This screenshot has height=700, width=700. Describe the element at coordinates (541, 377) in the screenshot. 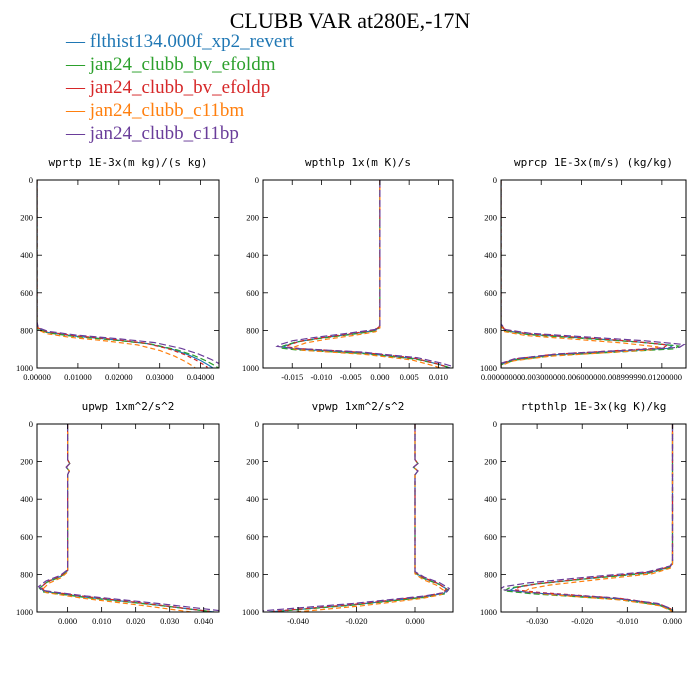

I see `x-tick-label: 0.00300000` at that location.